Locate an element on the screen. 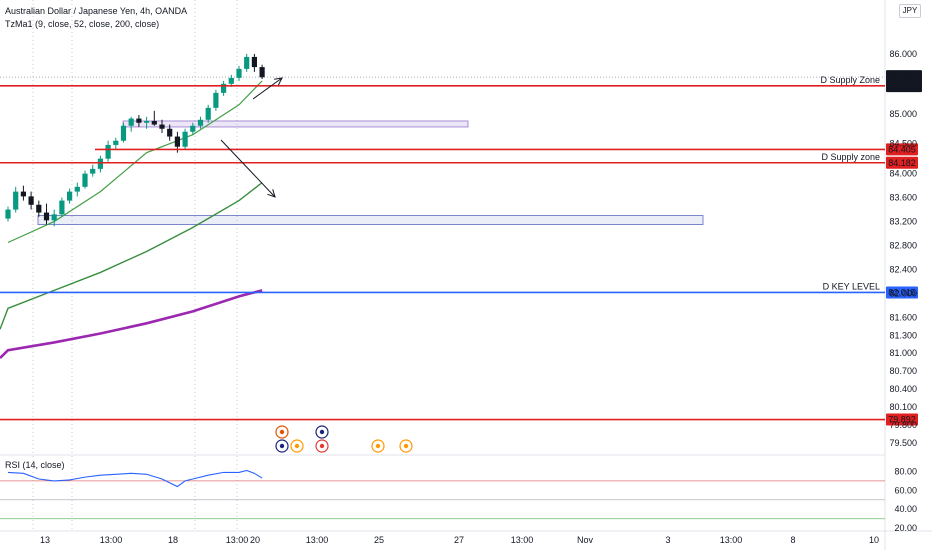 The height and width of the screenshot is (550, 932). price-tick-label: 83.600 is located at coordinates (903, 198).